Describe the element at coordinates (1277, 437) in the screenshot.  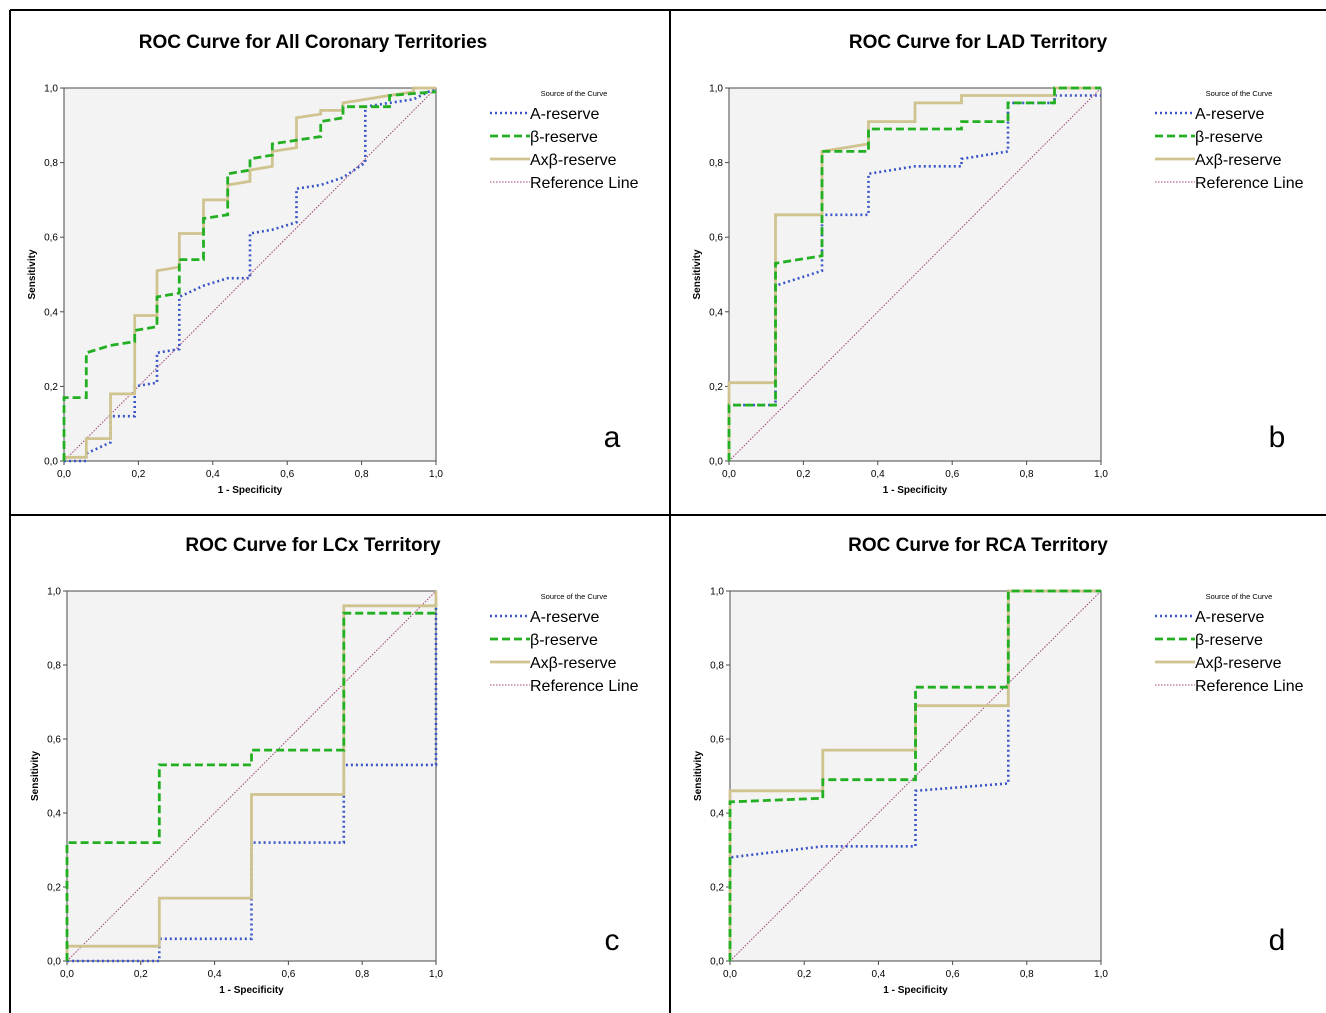
I see `panel-label: b` at that location.